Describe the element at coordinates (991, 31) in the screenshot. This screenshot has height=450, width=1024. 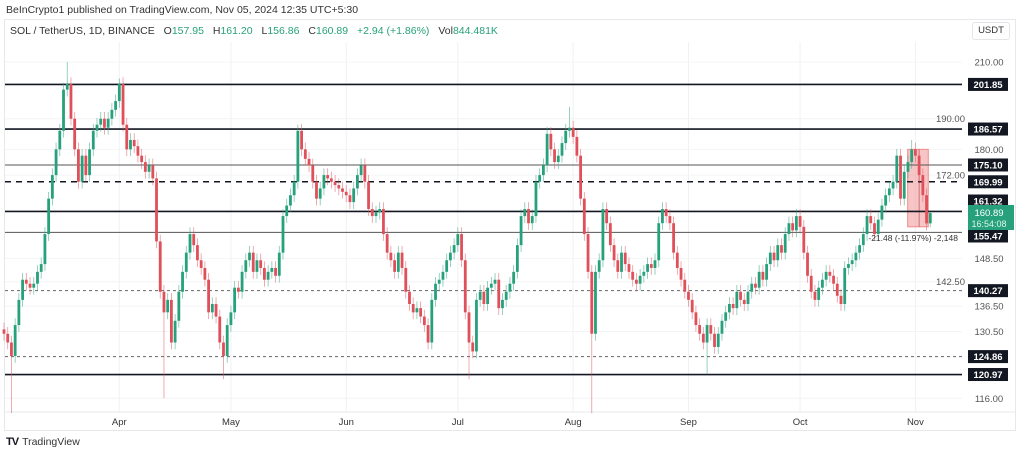
I see `currency-button: USDT` at that location.